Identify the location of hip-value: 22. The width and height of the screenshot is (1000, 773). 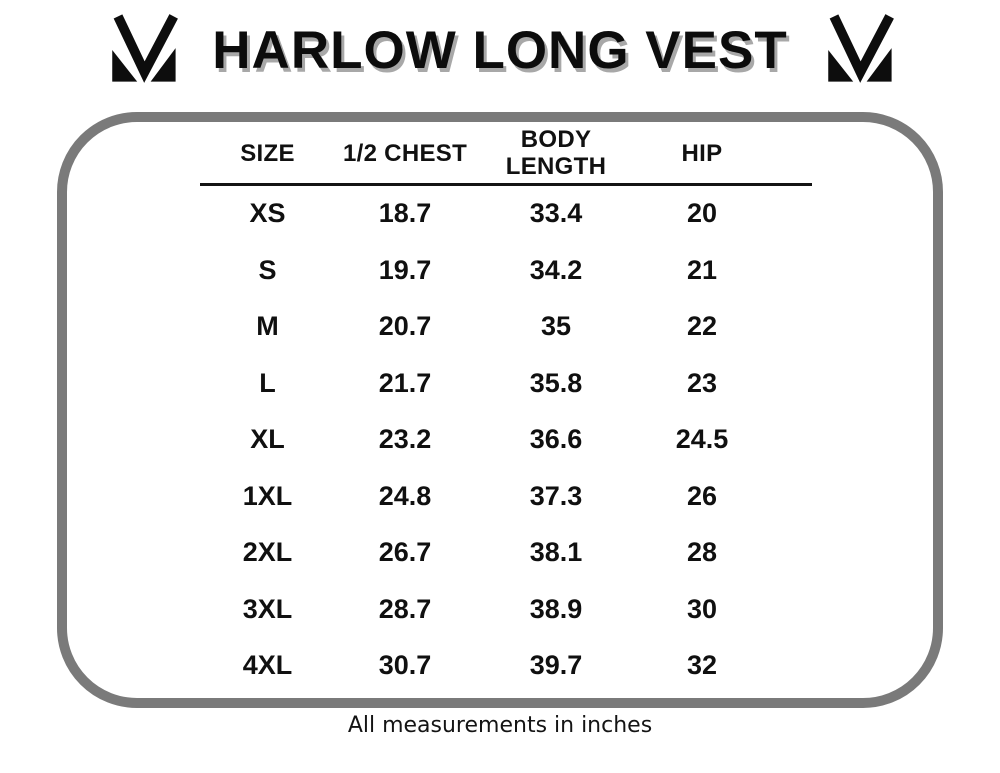
(702, 326).